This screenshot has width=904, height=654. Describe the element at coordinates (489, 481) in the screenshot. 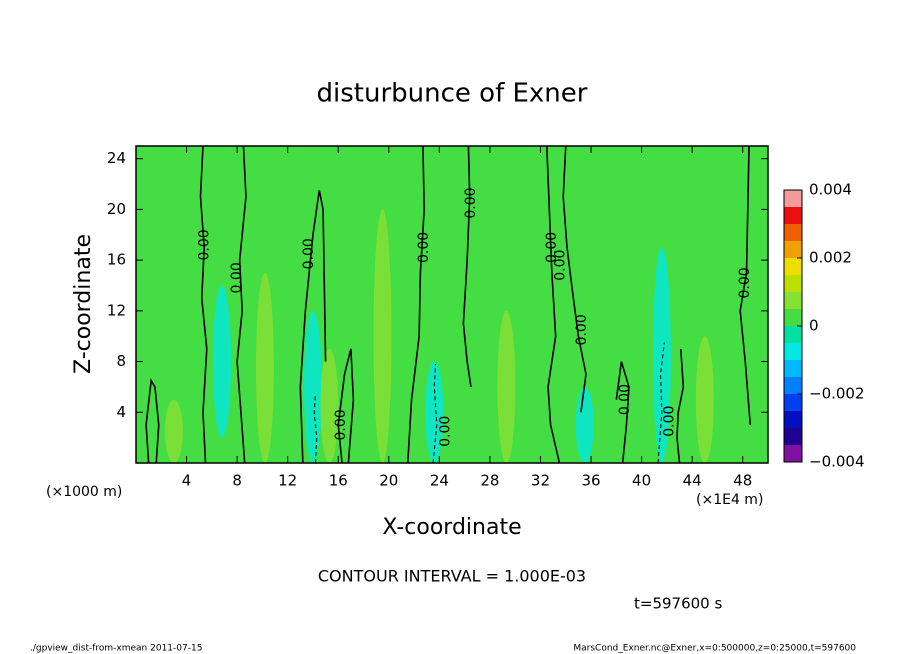

I see `x-tick-label: 28` at that location.